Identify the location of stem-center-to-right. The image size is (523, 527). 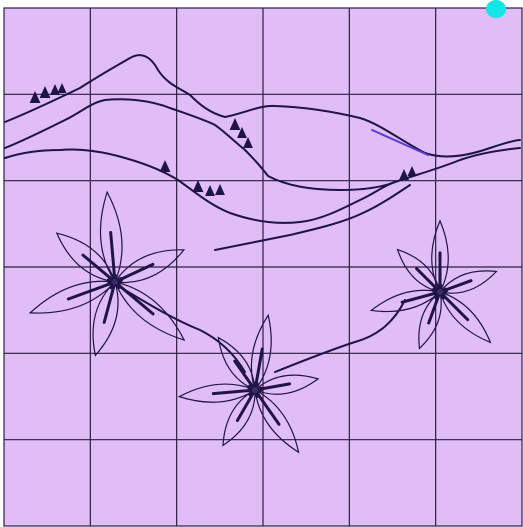
(340, 336).